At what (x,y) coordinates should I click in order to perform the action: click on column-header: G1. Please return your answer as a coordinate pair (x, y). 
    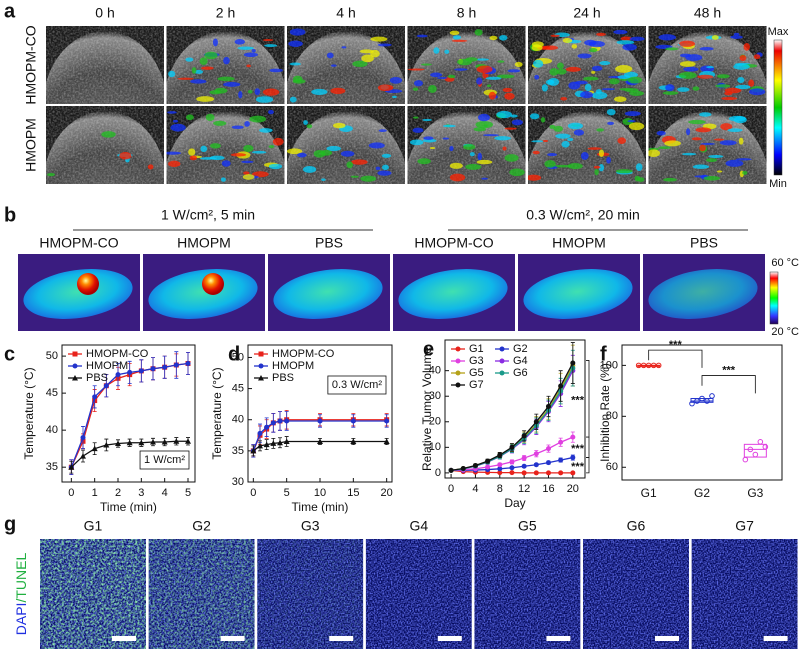
    Looking at the image, I should click on (93, 526).